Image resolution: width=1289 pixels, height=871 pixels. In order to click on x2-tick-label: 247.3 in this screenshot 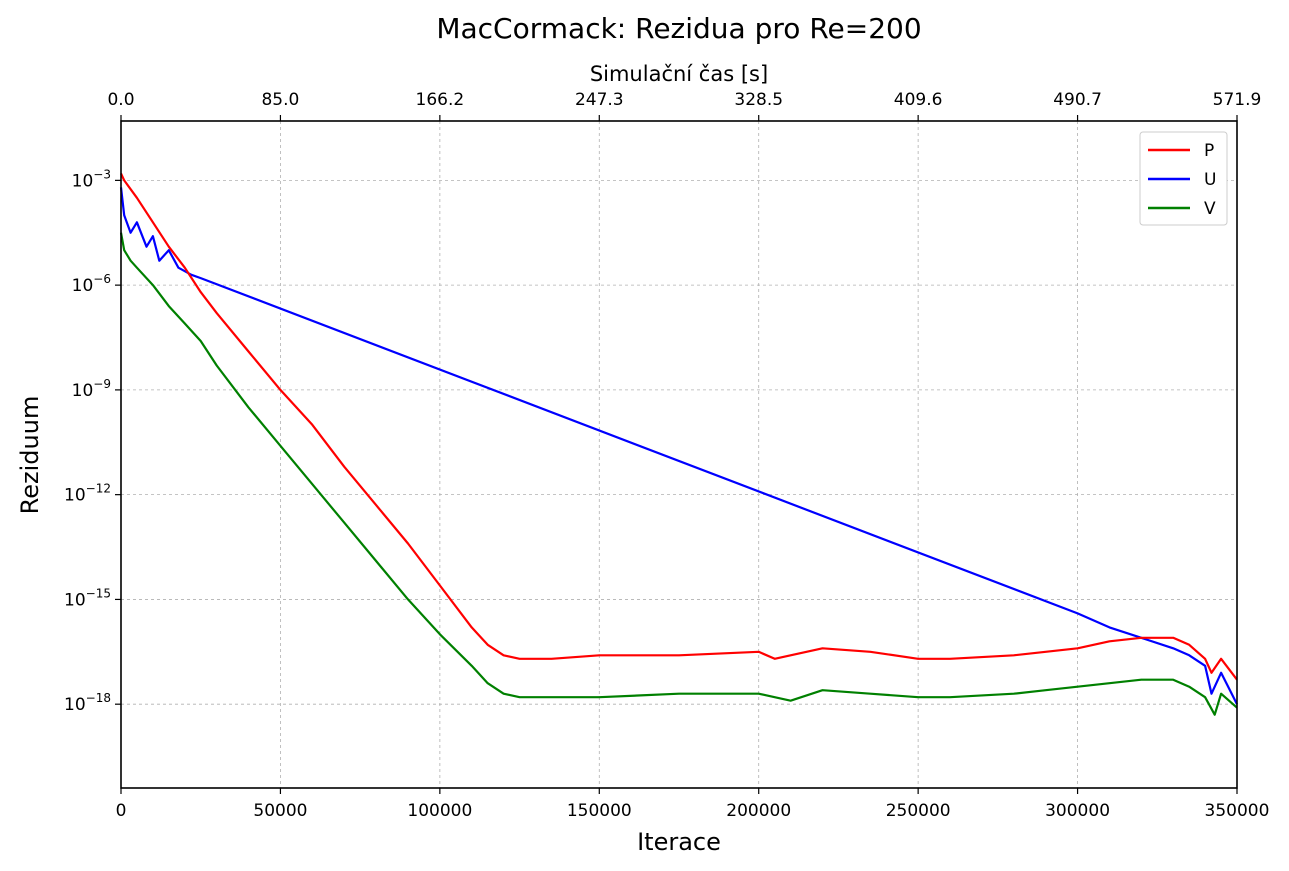, I will do `click(599, 100)`.